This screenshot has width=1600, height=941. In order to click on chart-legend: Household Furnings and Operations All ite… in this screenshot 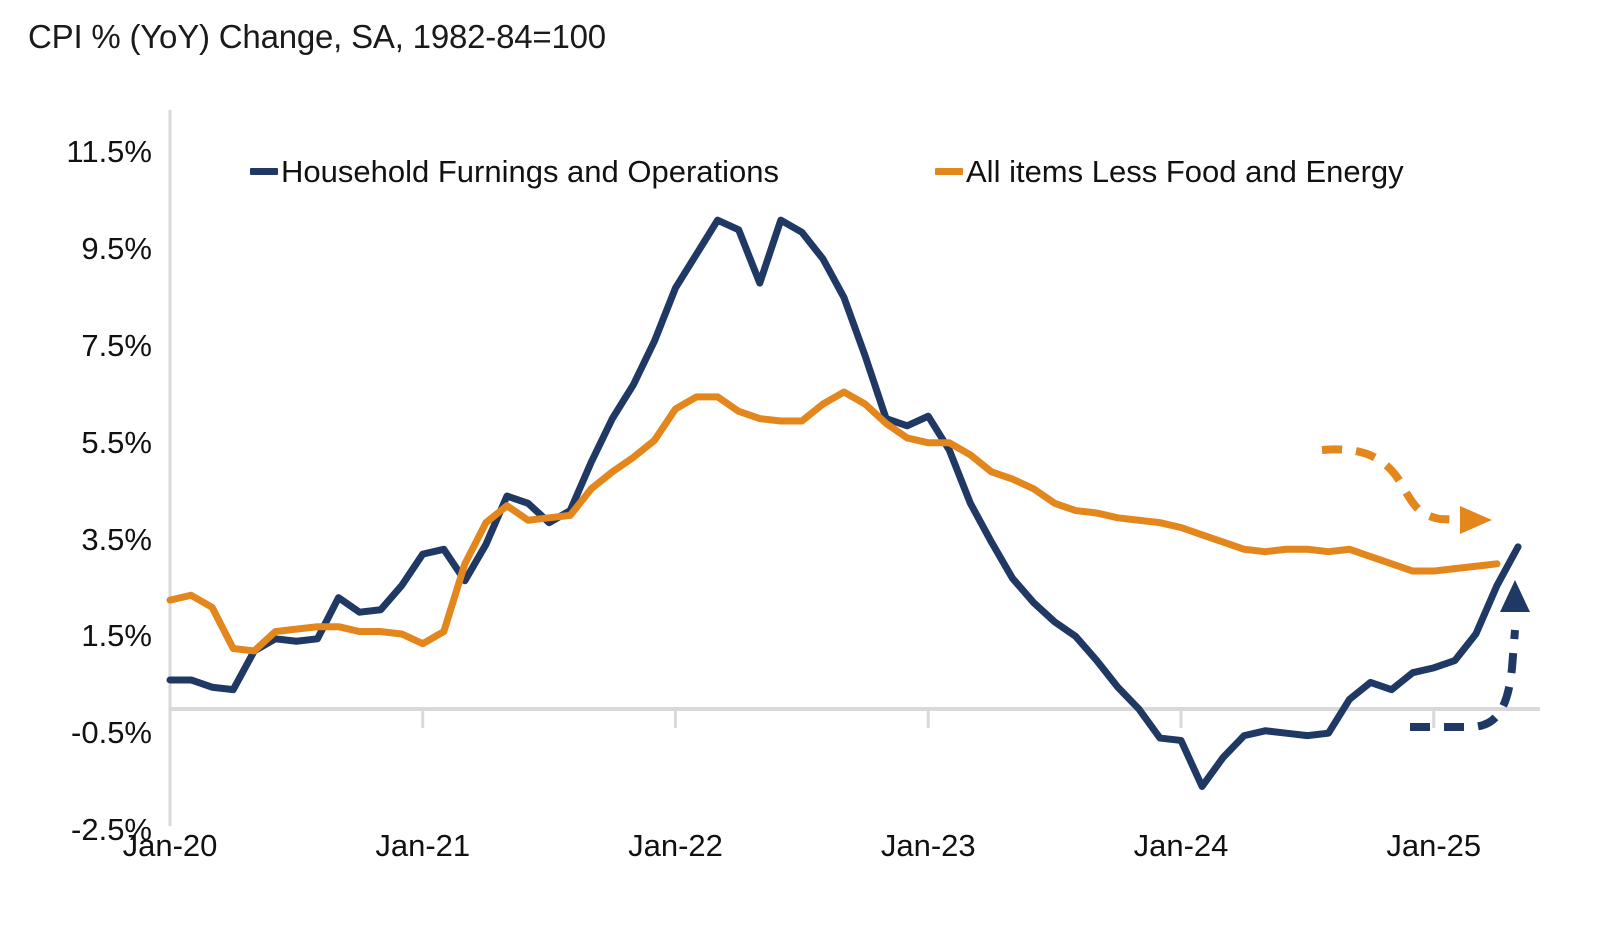, I will do `click(850, 171)`.